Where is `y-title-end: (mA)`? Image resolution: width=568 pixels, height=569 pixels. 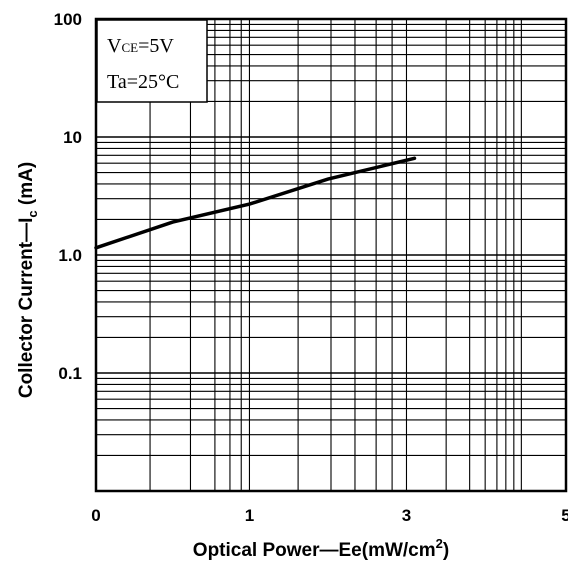 y-title-end: (mA) is located at coordinates (26, 186).